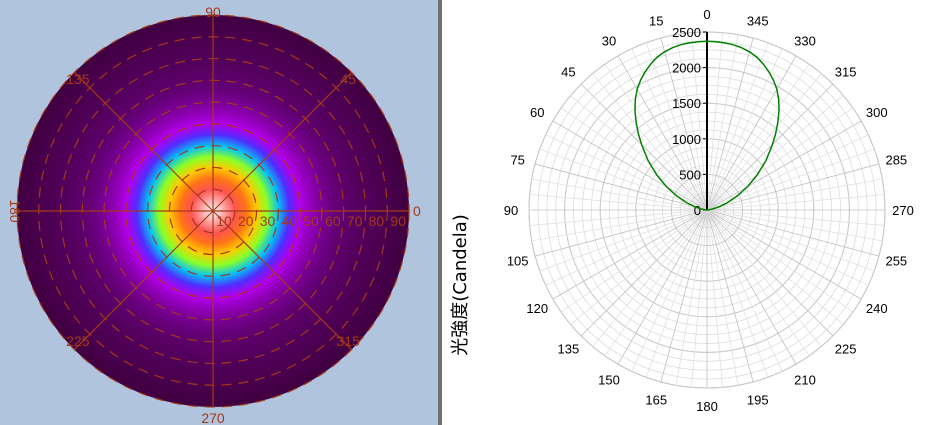 This screenshot has width=930, height=425. I want to click on angle-label-240: 240, so click(877, 308).